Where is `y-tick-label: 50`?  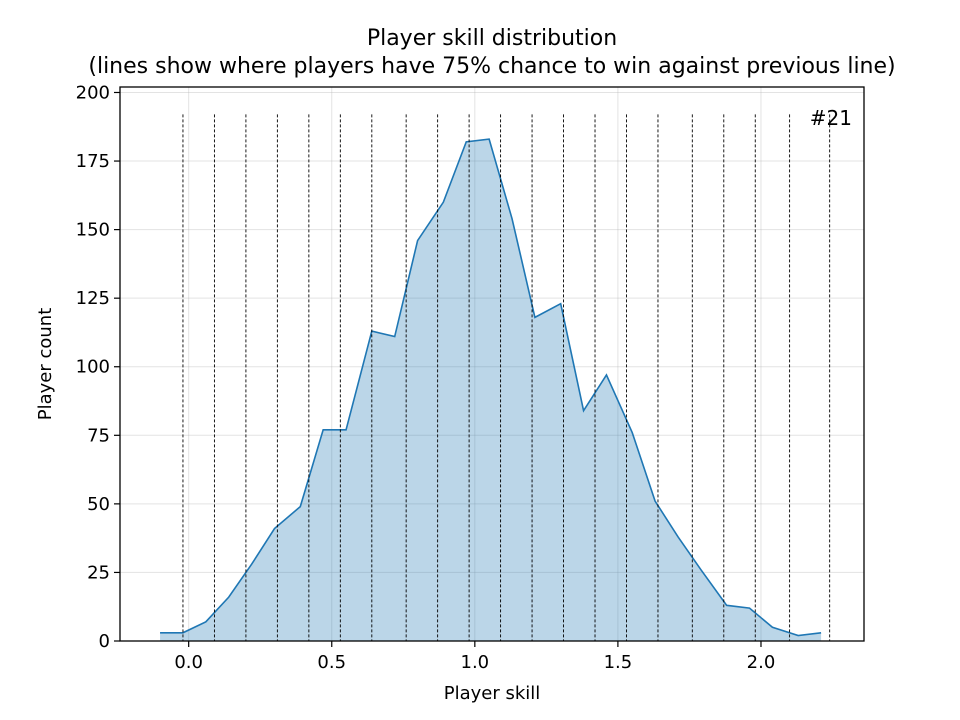 y-tick-label: 50 is located at coordinates (98, 504).